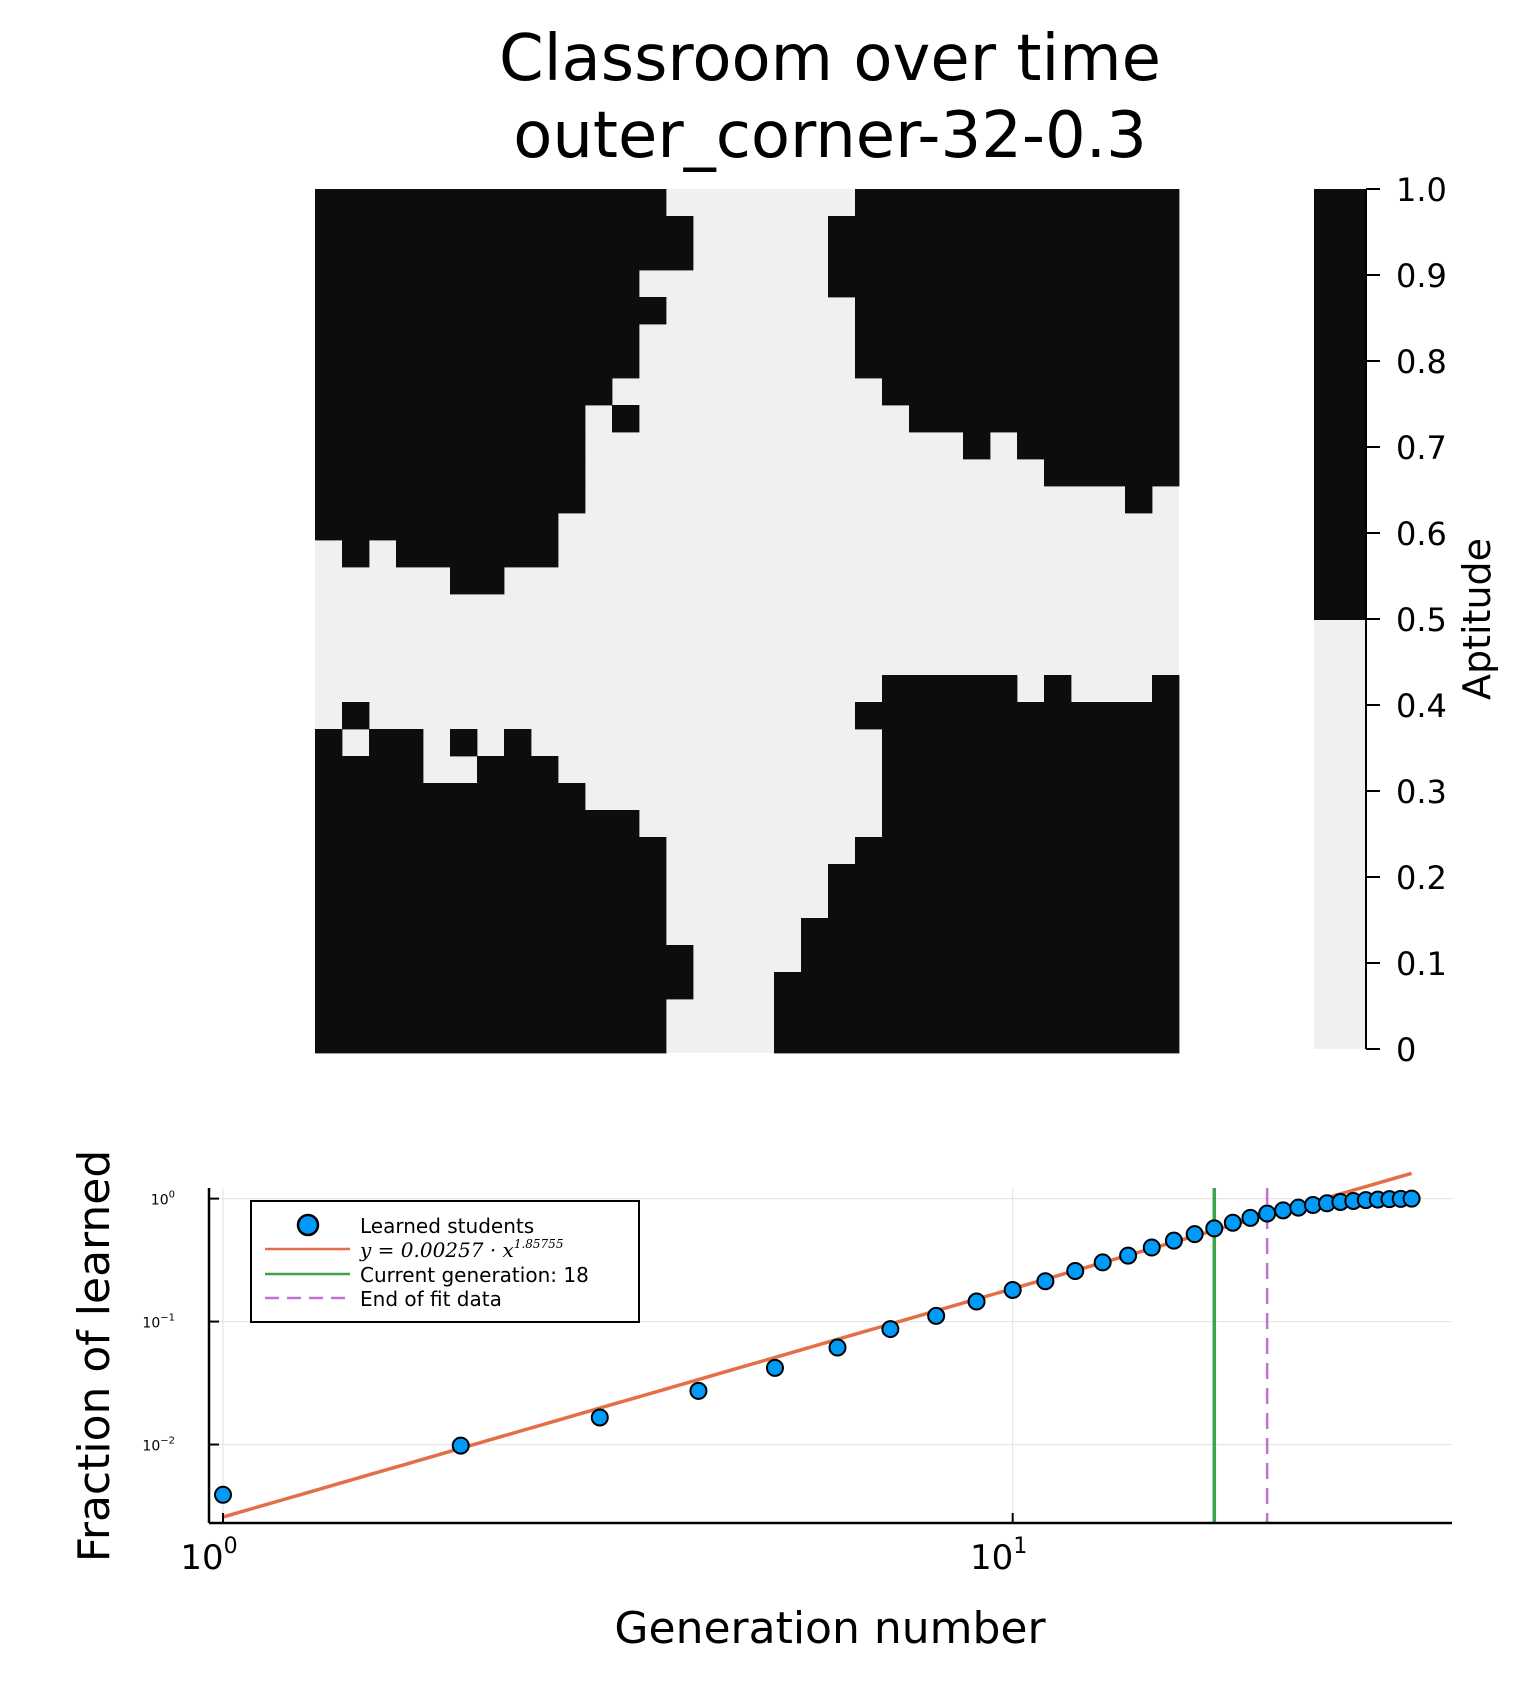  I want to click on colorbar-tick-label: 1.0, so click(1421, 190).